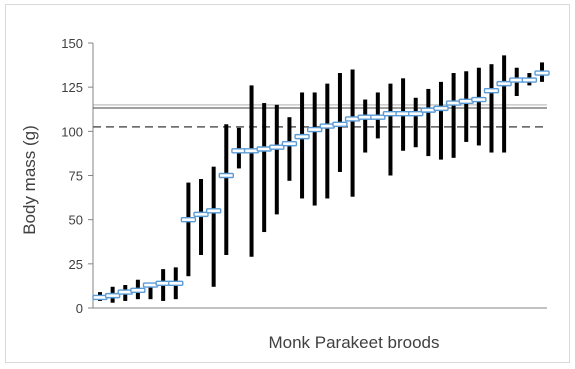 This screenshot has width=575, height=369. Describe the element at coordinates (76, 176) in the screenshot. I see `y-tick-label: 75` at that location.